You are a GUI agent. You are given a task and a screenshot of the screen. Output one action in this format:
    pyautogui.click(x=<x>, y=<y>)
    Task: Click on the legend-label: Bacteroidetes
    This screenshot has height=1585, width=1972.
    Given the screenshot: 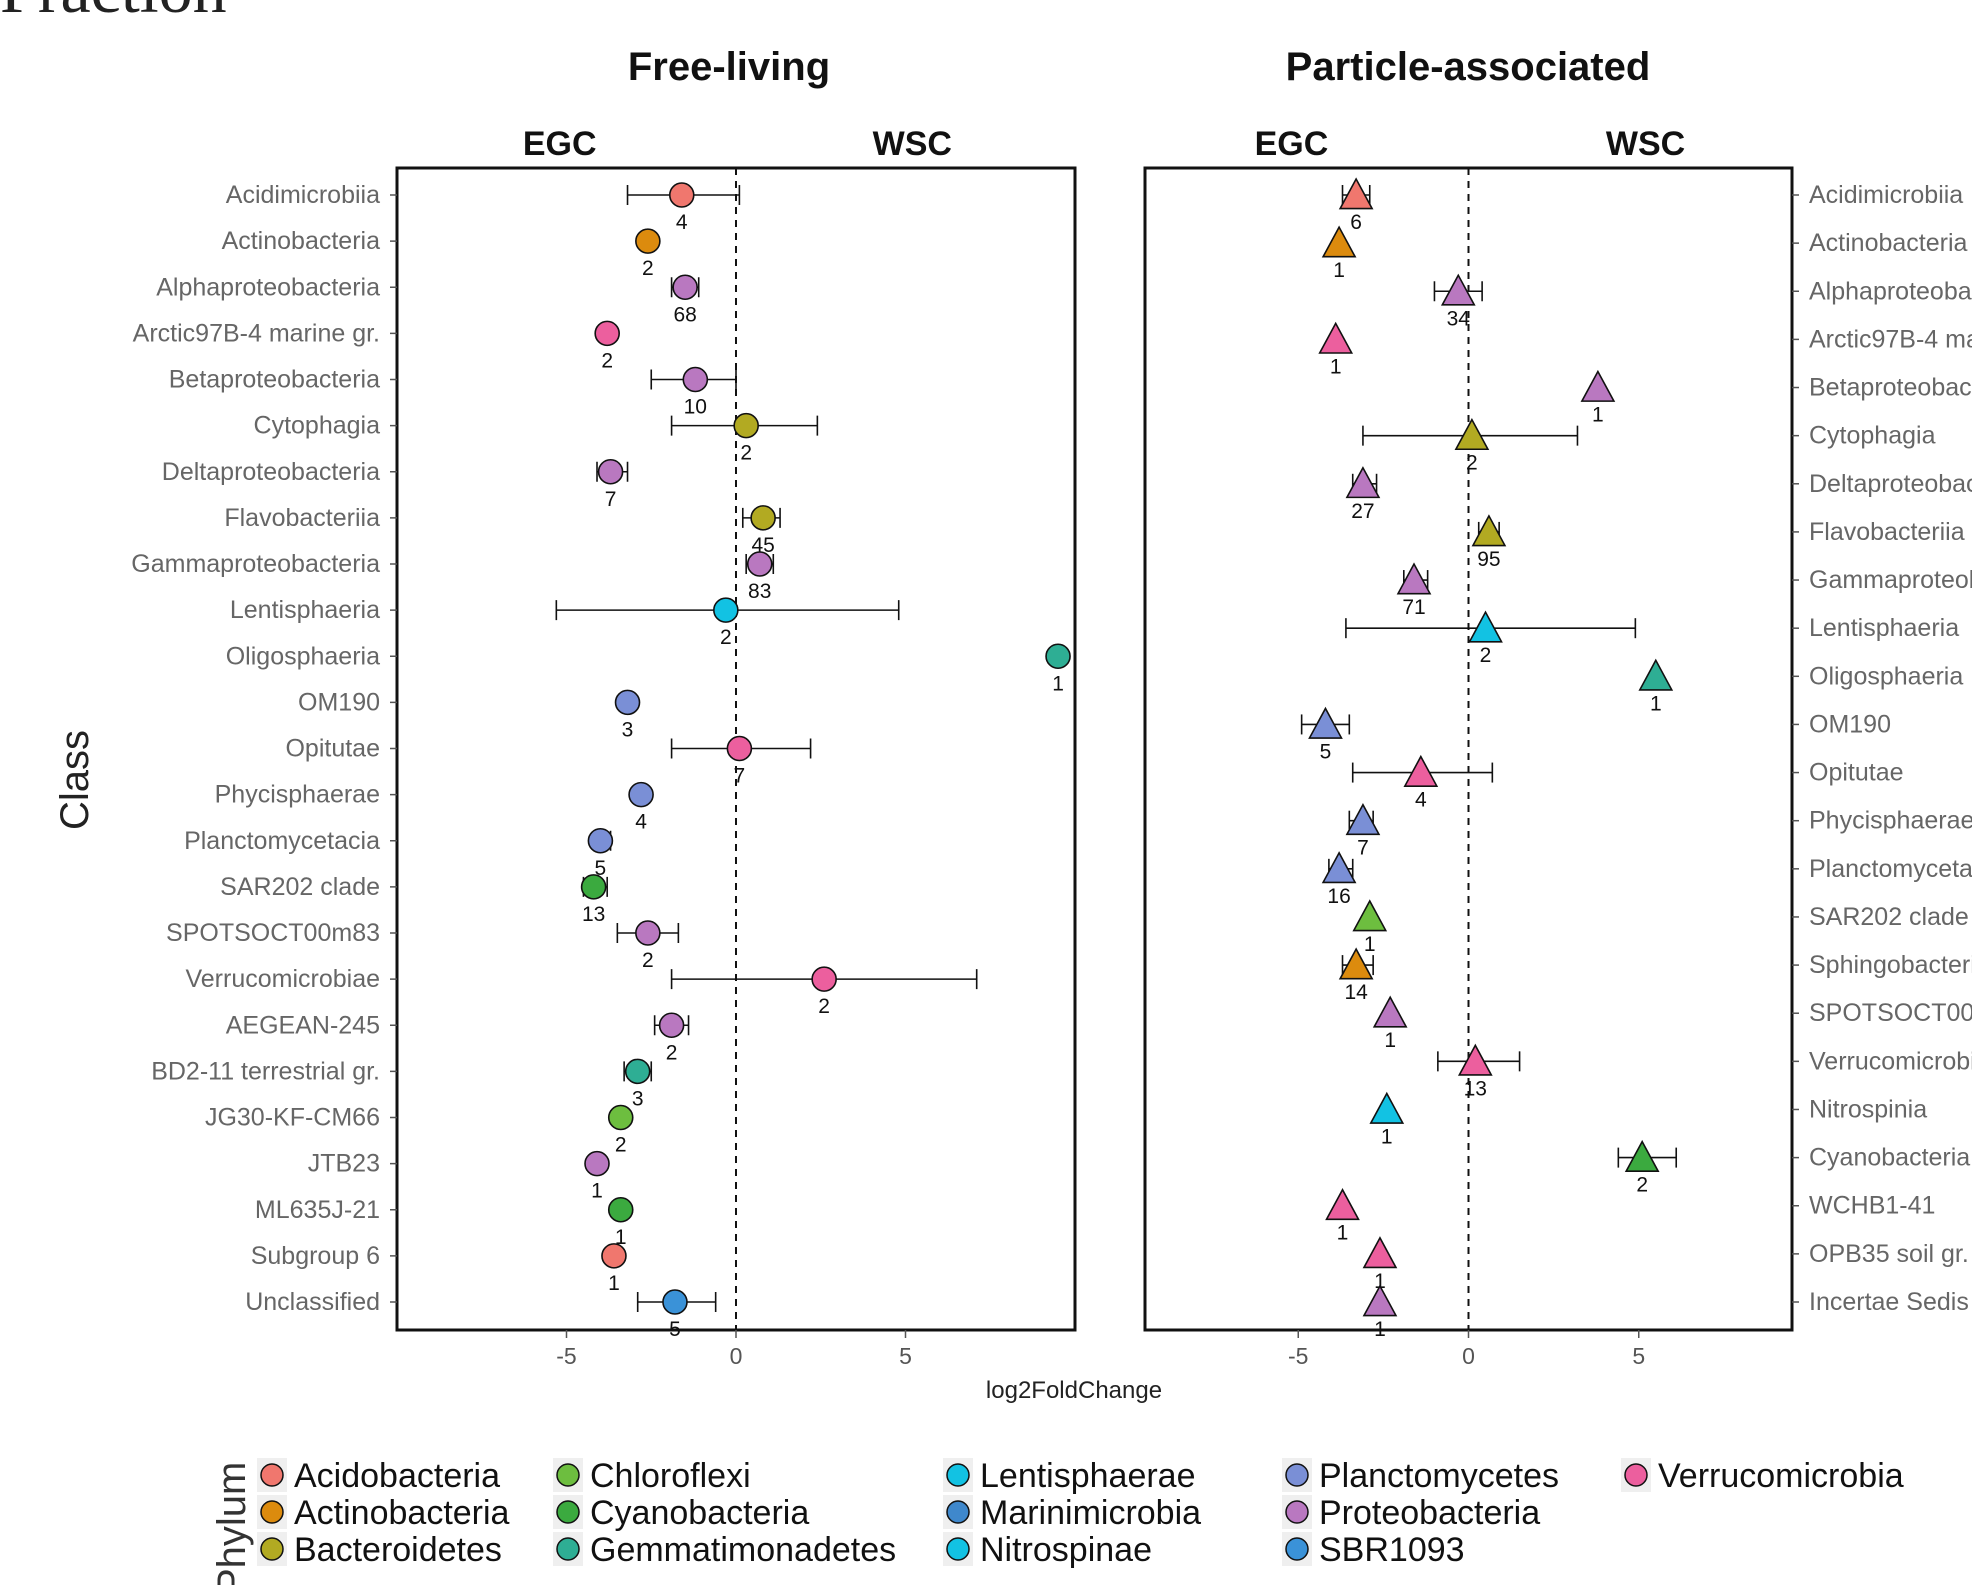 What is the action you would take?
    pyautogui.click(x=398, y=1550)
    